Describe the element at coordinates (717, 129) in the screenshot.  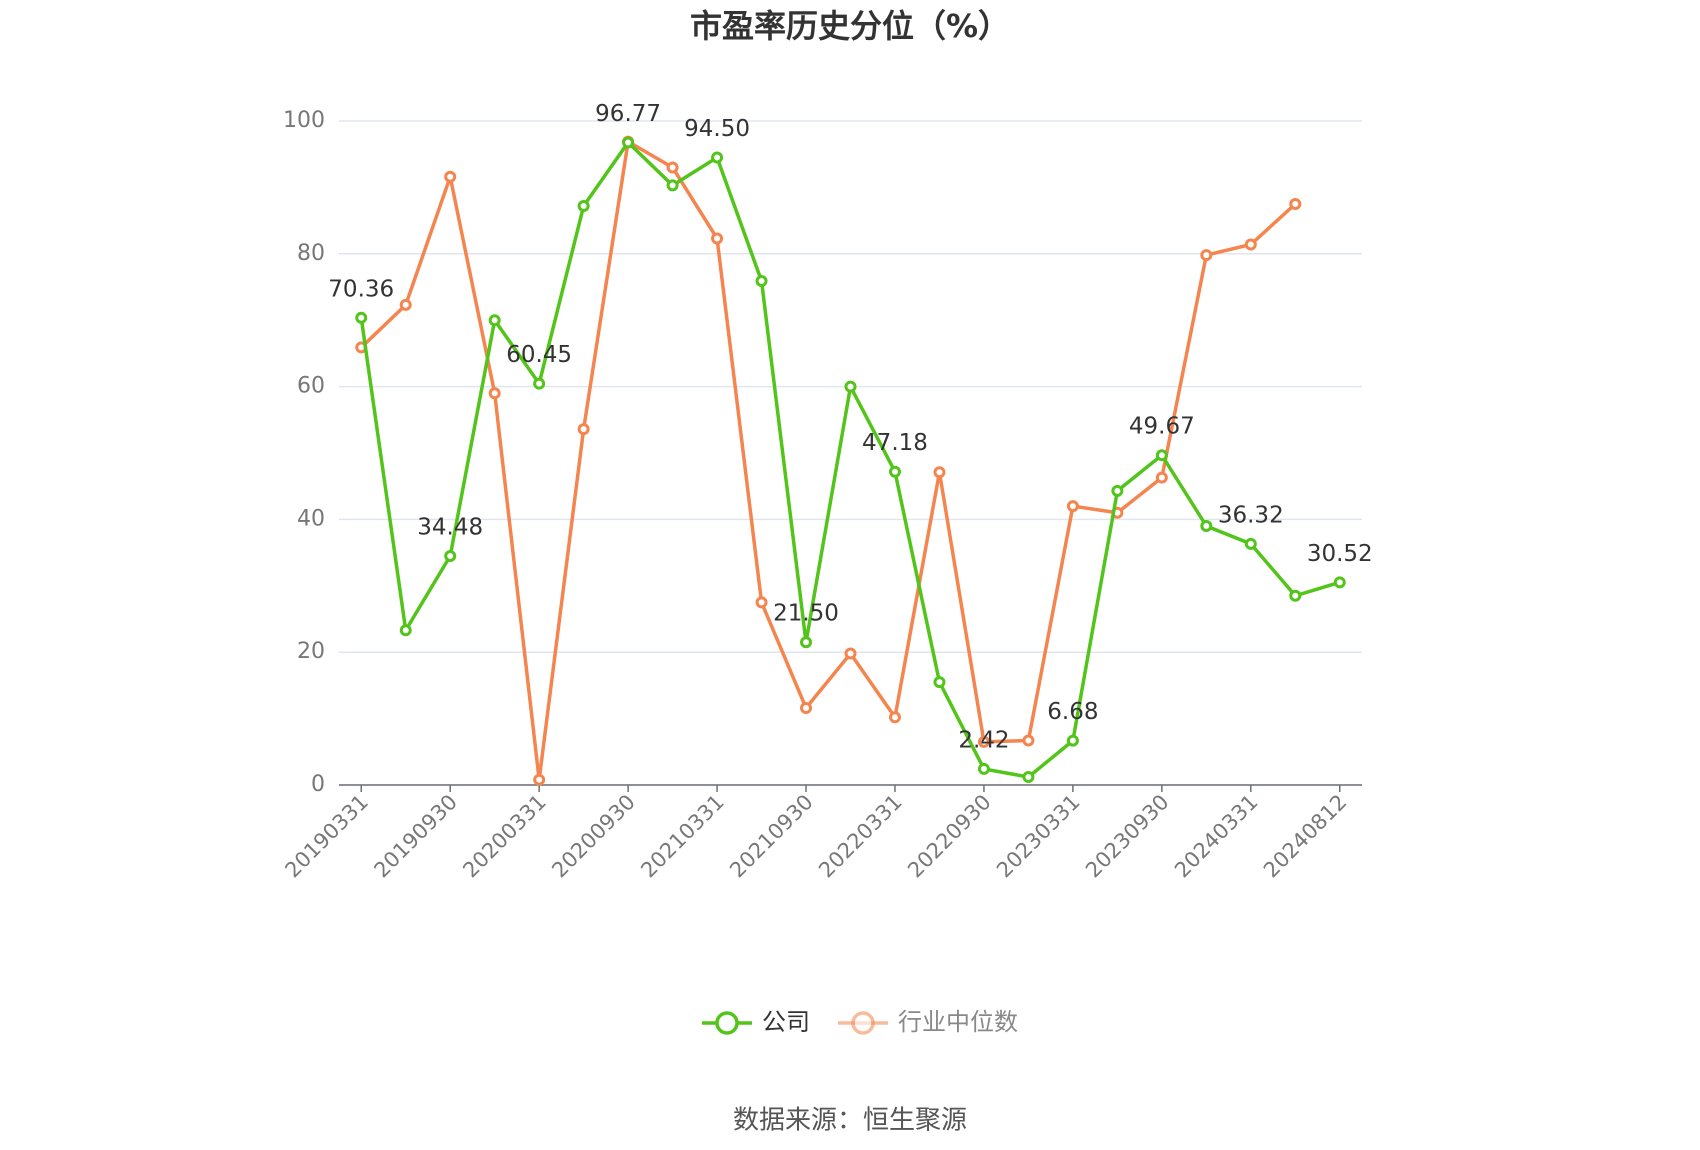
I see `data-label: 94.50` at that location.